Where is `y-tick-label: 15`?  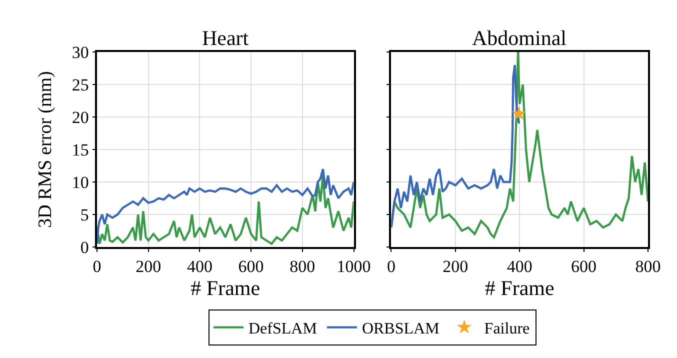 y-tick-label: 15 is located at coordinates (80, 150).